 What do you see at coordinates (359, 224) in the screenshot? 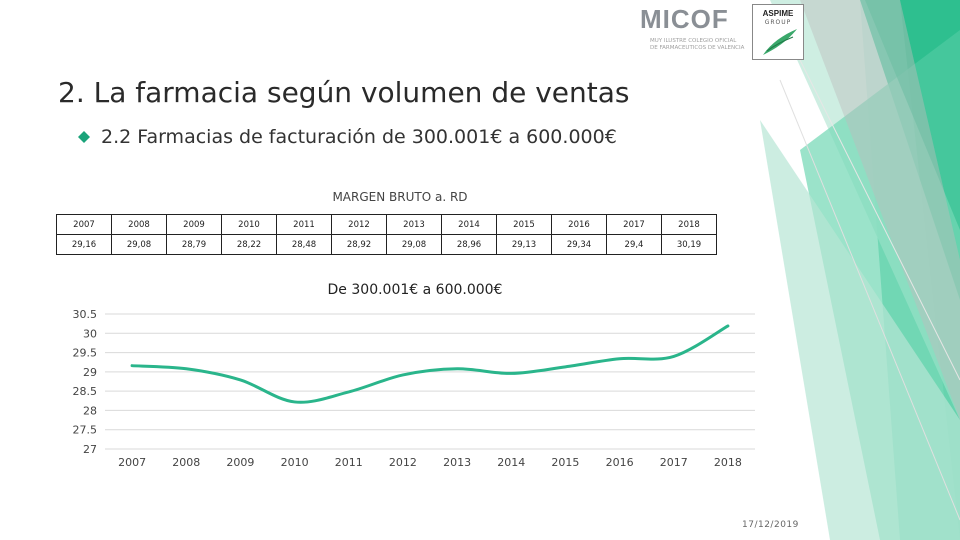
I see `table-year-cell: 2012` at bounding box center [359, 224].